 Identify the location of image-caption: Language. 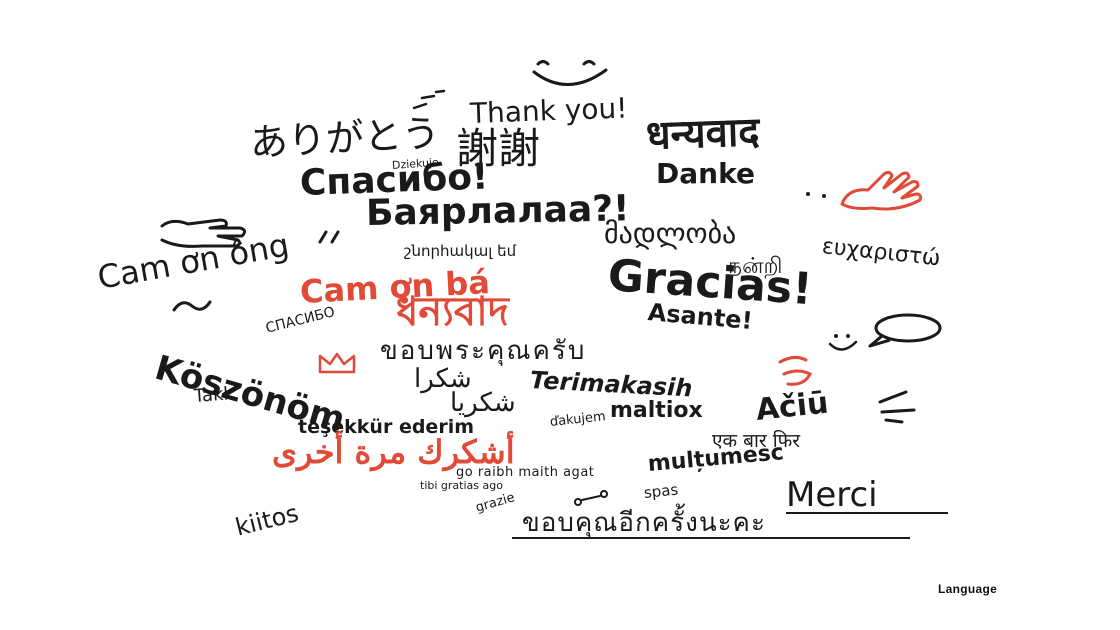
(968, 589).